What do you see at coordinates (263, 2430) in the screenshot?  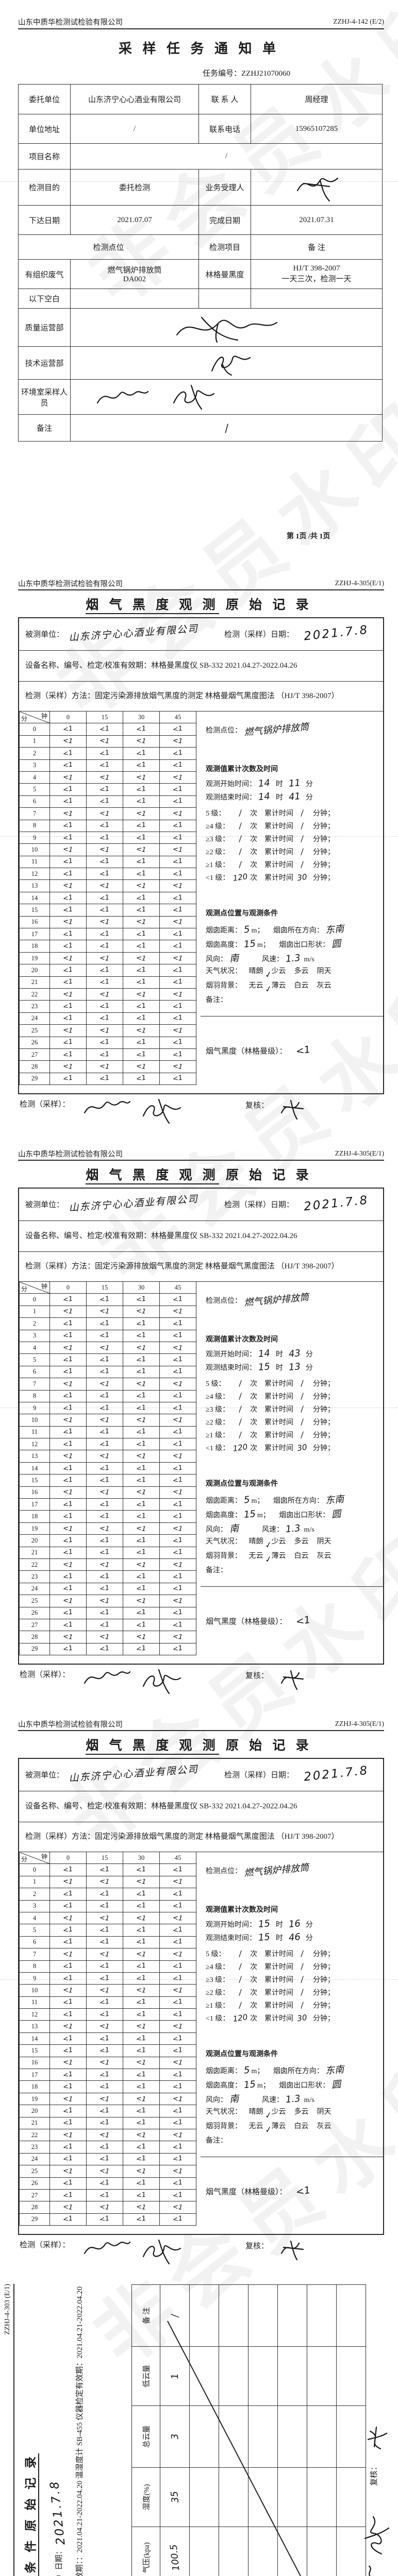 I see `weather-empty-row` at bounding box center [263, 2430].